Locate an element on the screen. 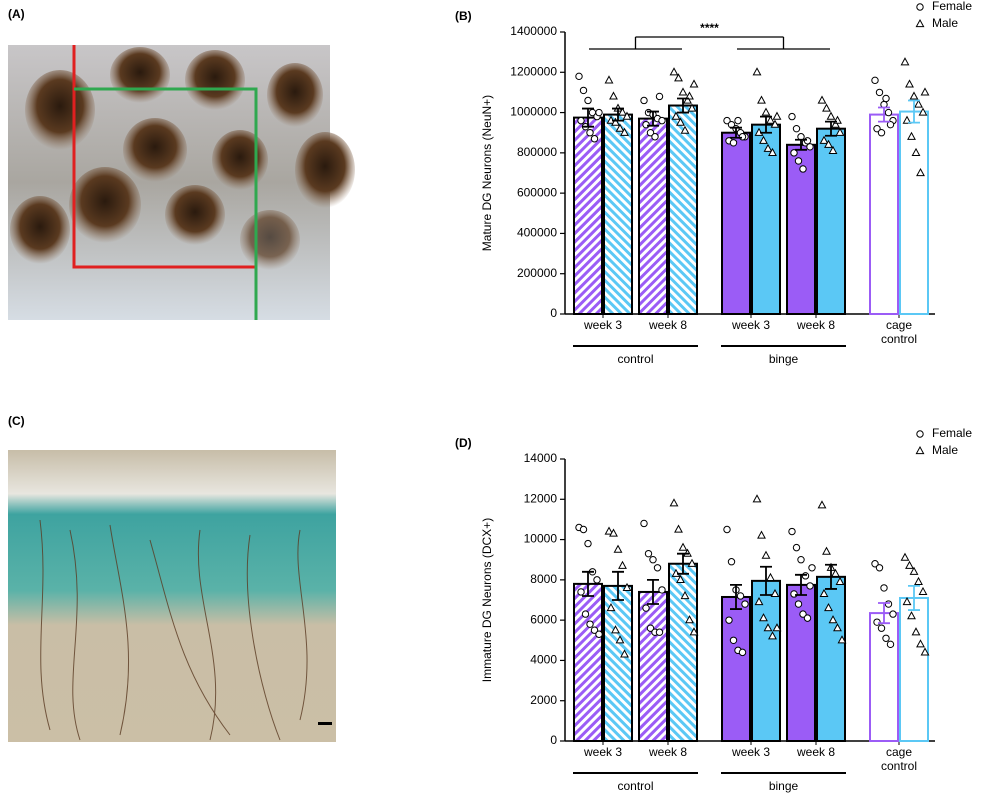  micrograph-c is located at coordinates (172, 596).